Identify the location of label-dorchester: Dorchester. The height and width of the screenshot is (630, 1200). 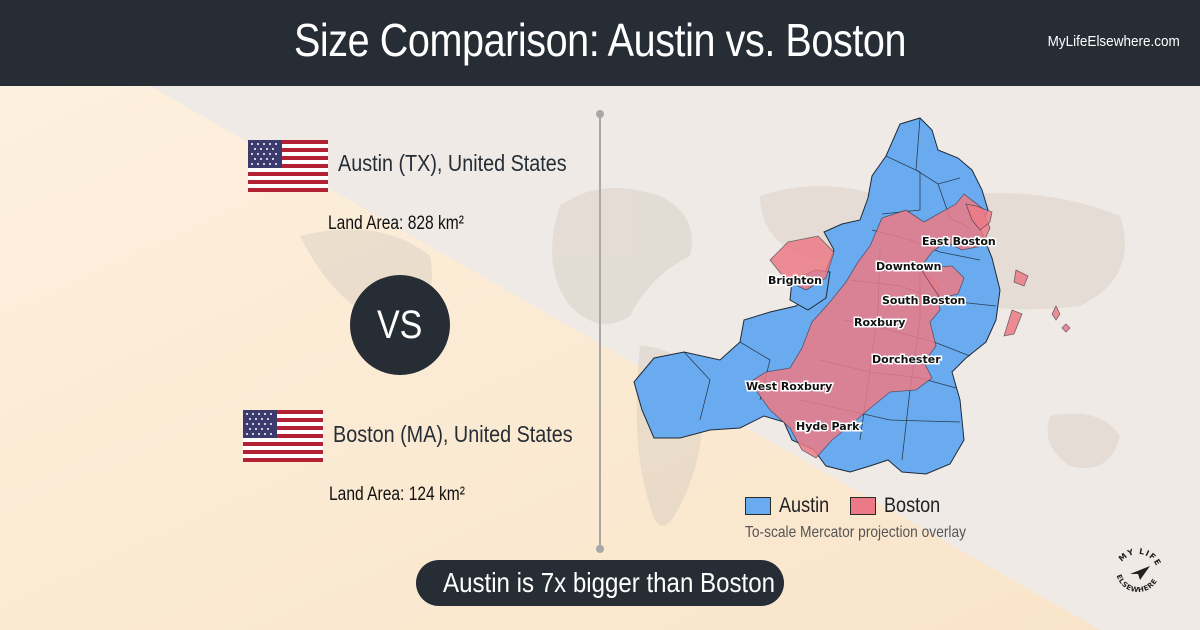
(906, 359).